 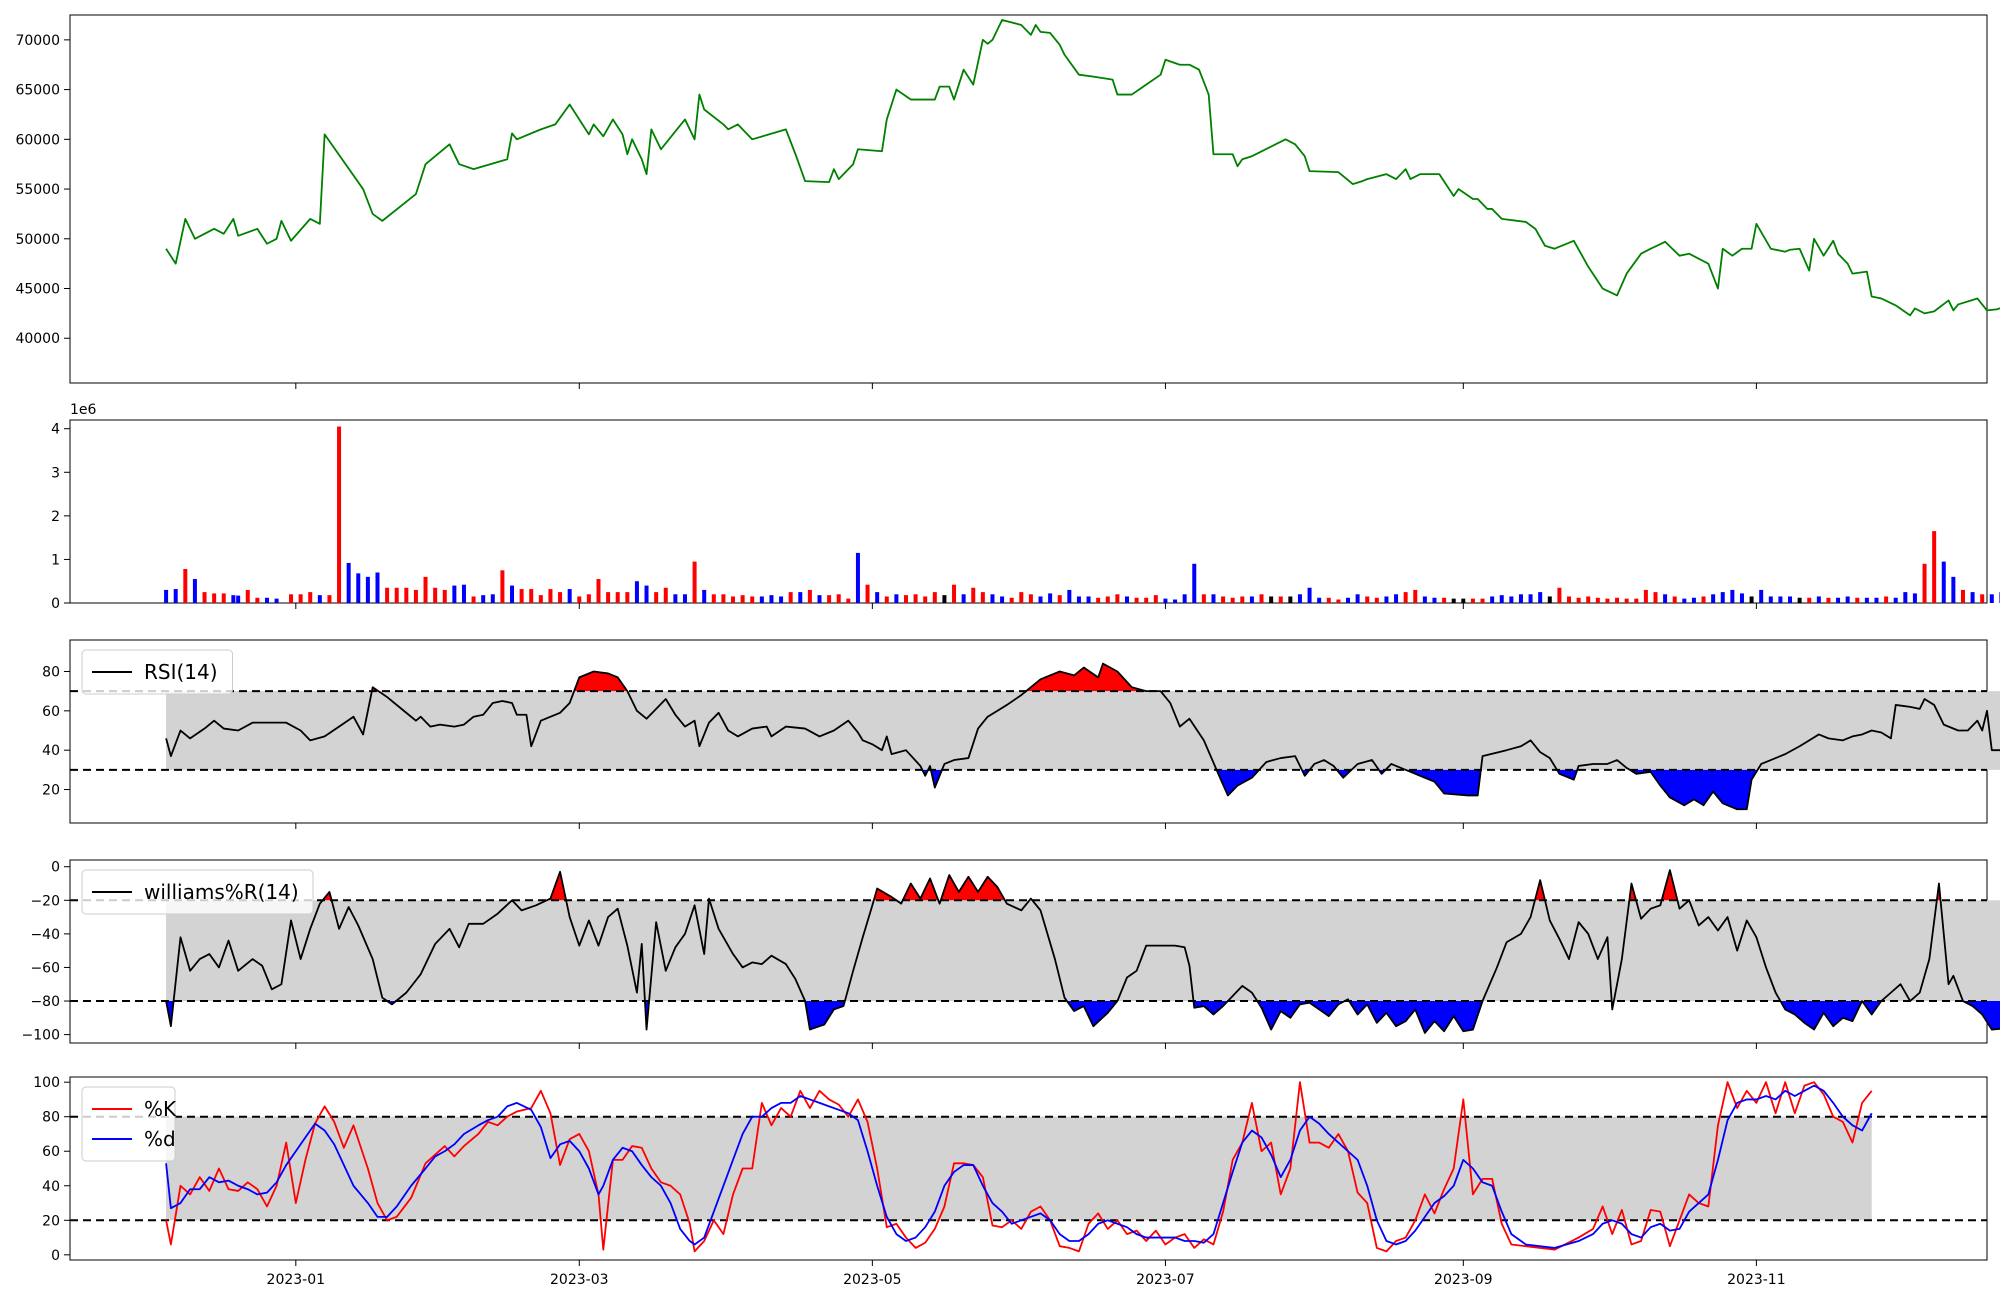 What do you see at coordinates (45, 968) in the screenshot?
I see `williams-ytick-label: −60` at bounding box center [45, 968].